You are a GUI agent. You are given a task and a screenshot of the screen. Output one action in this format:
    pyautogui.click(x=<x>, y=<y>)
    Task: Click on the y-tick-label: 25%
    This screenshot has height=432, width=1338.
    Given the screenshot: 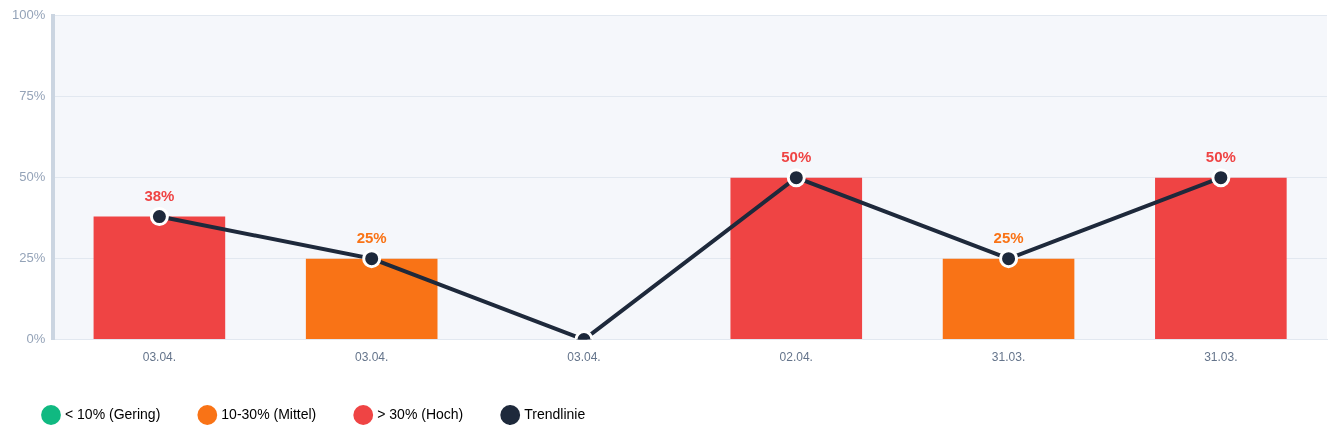 What is the action you would take?
    pyautogui.click(x=32, y=258)
    